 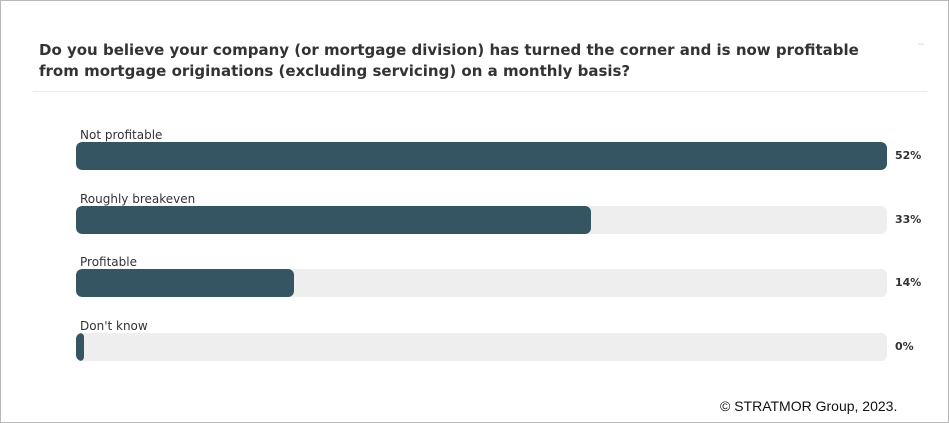 What do you see at coordinates (480, 91) in the screenshot?
I see `divider` at bounding box center [480, 91].